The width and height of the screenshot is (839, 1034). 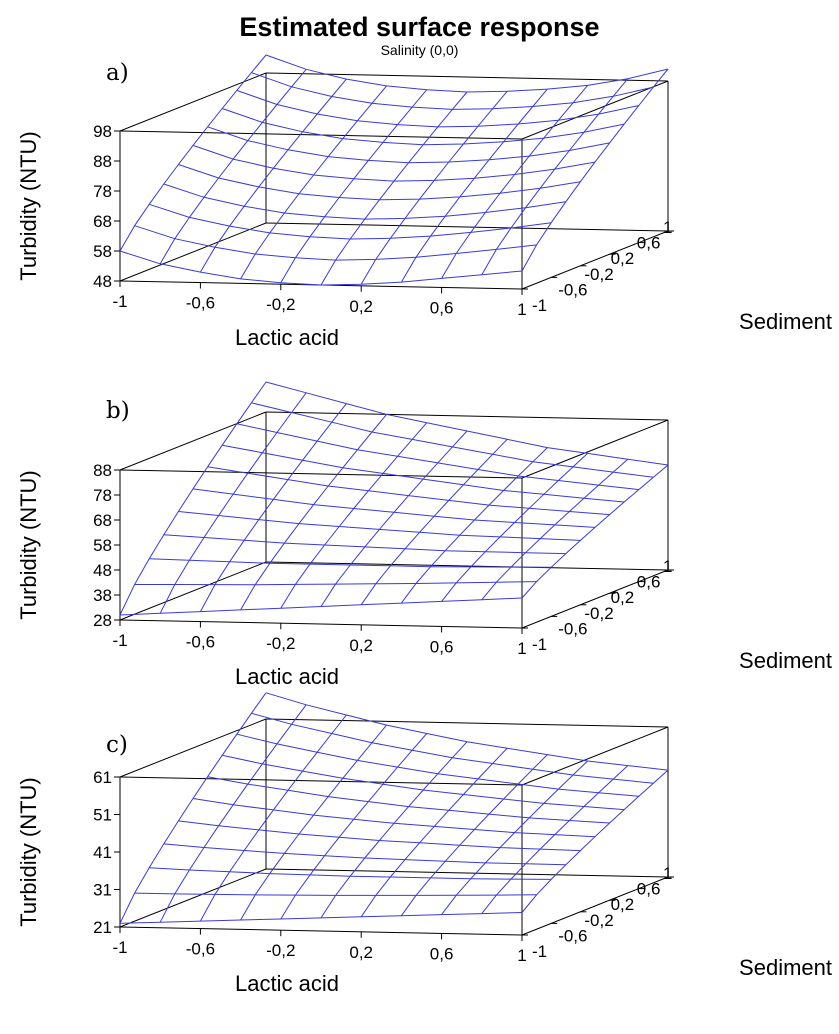 What do you see at coordinates (623, 597) in the screenshot?
I see `y-tick-label: 0,2` at bounding box center [623, 597].